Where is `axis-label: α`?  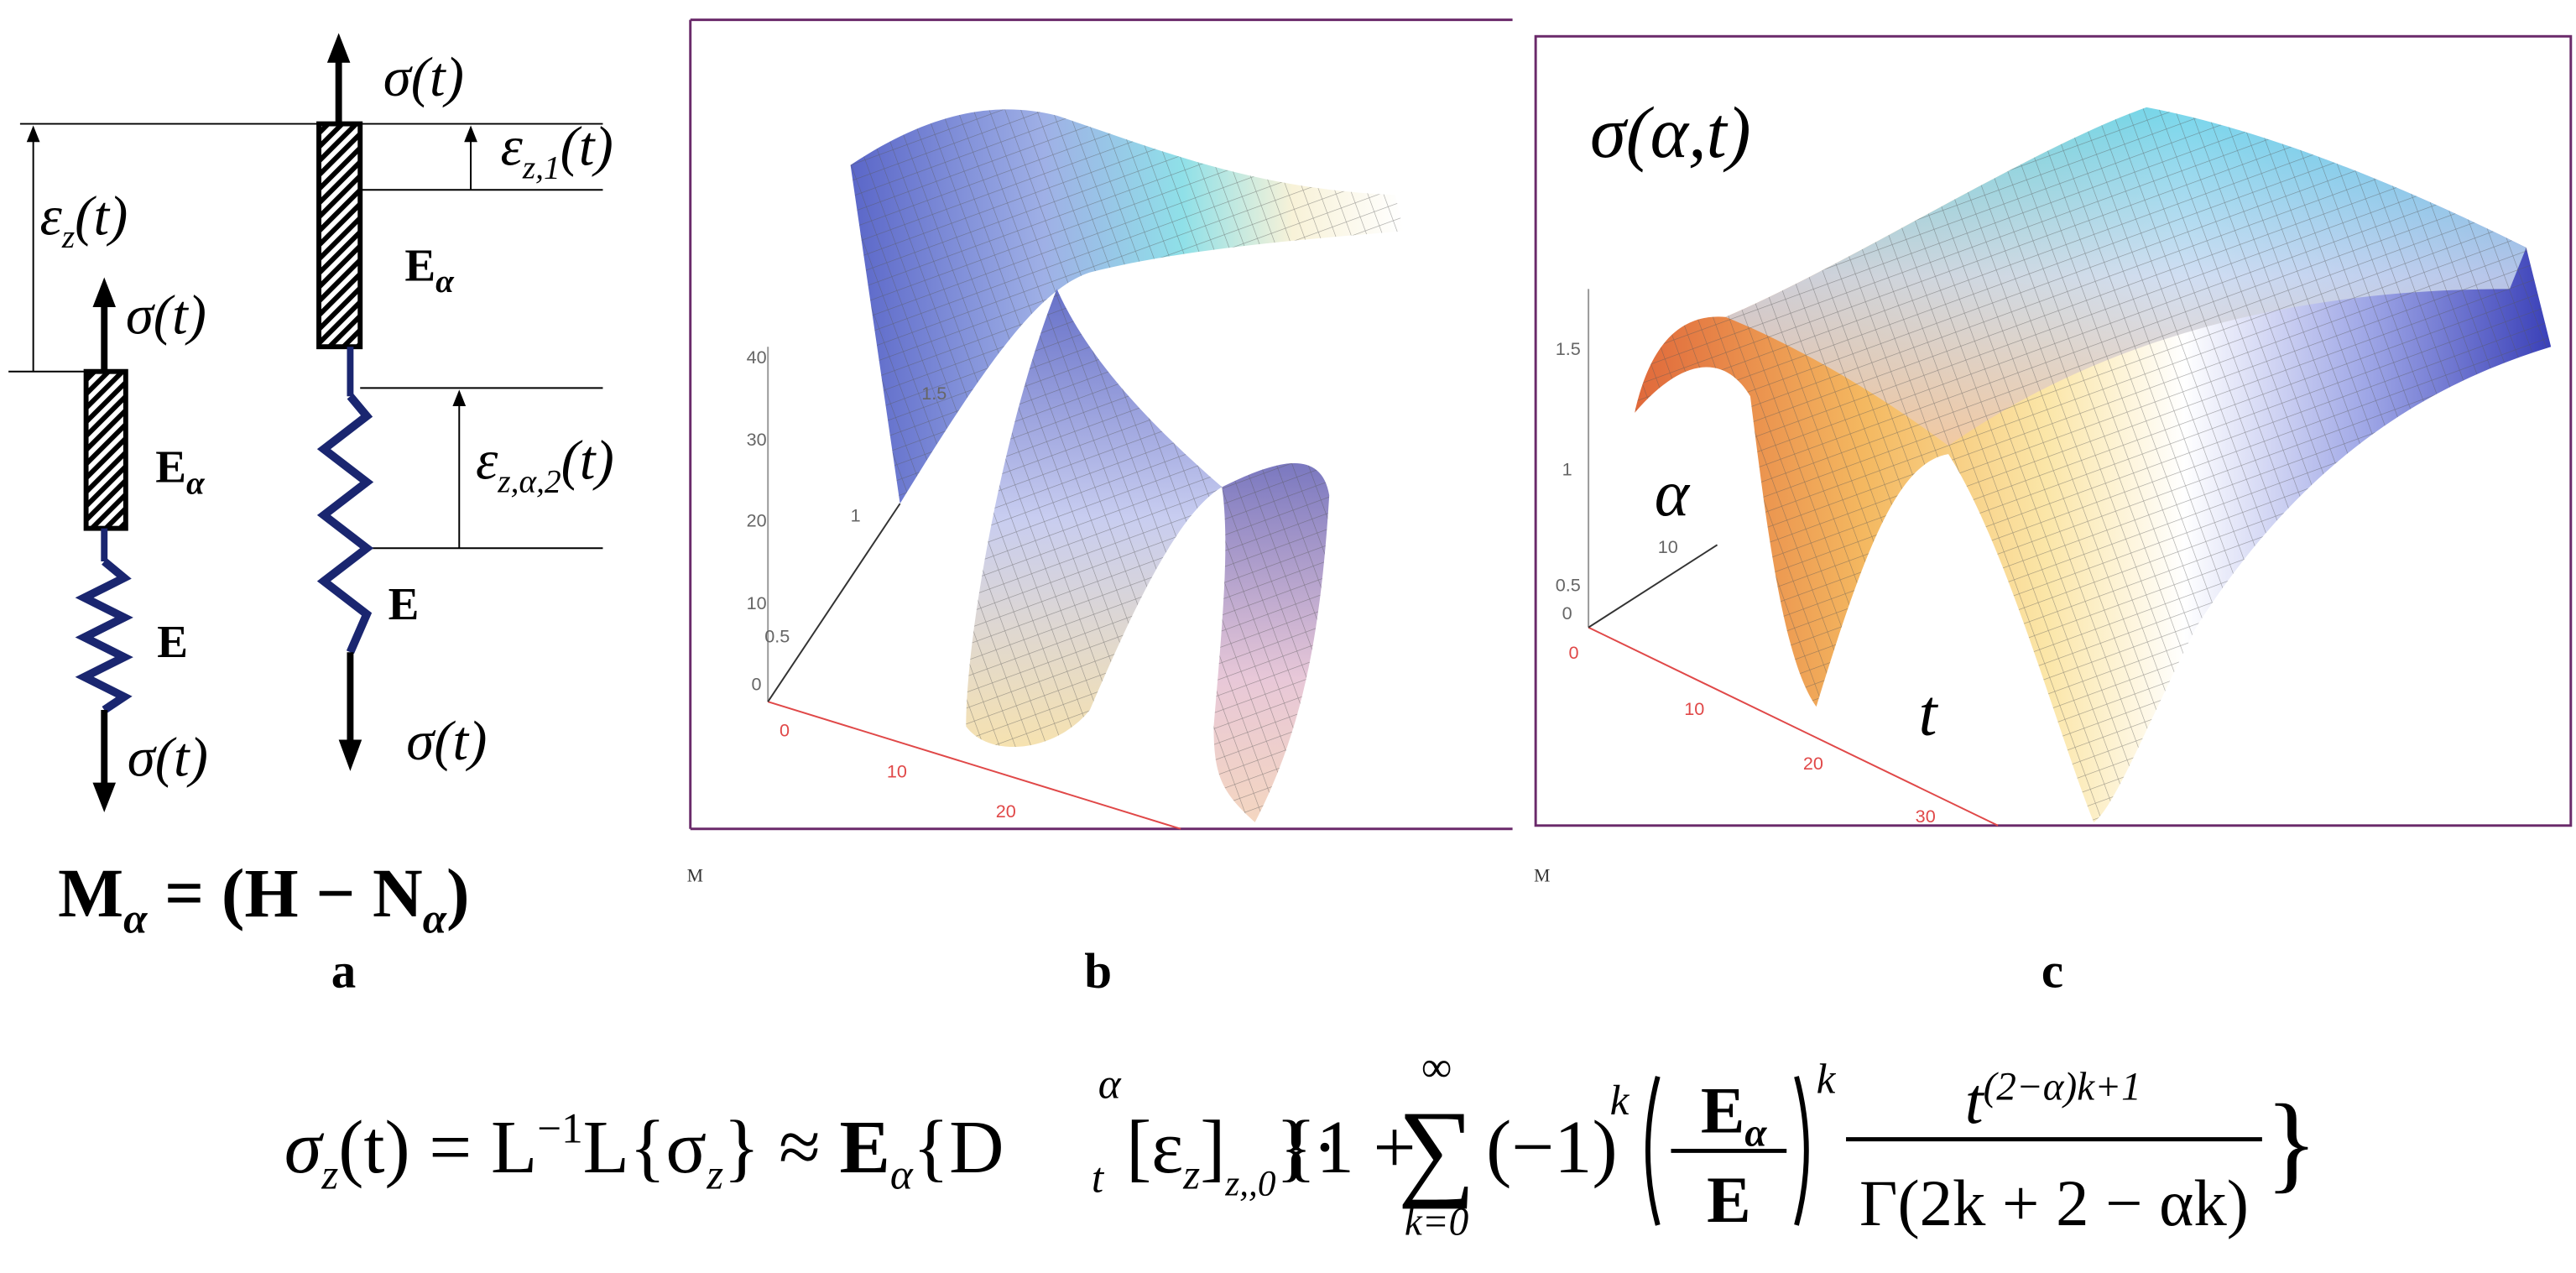 axis-label: α is located at coordinates (1673, 493).